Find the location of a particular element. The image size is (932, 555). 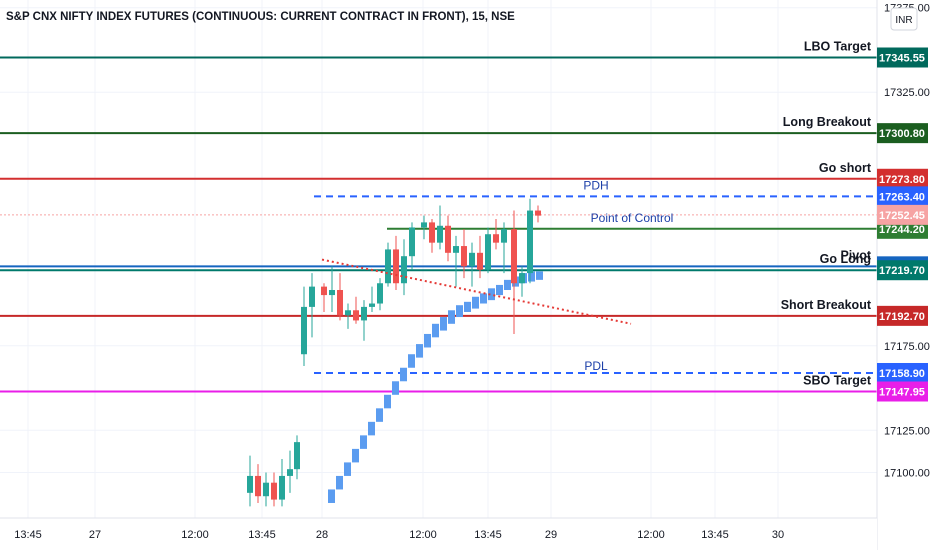

last-price-badge is located at coordinates (902, 214).